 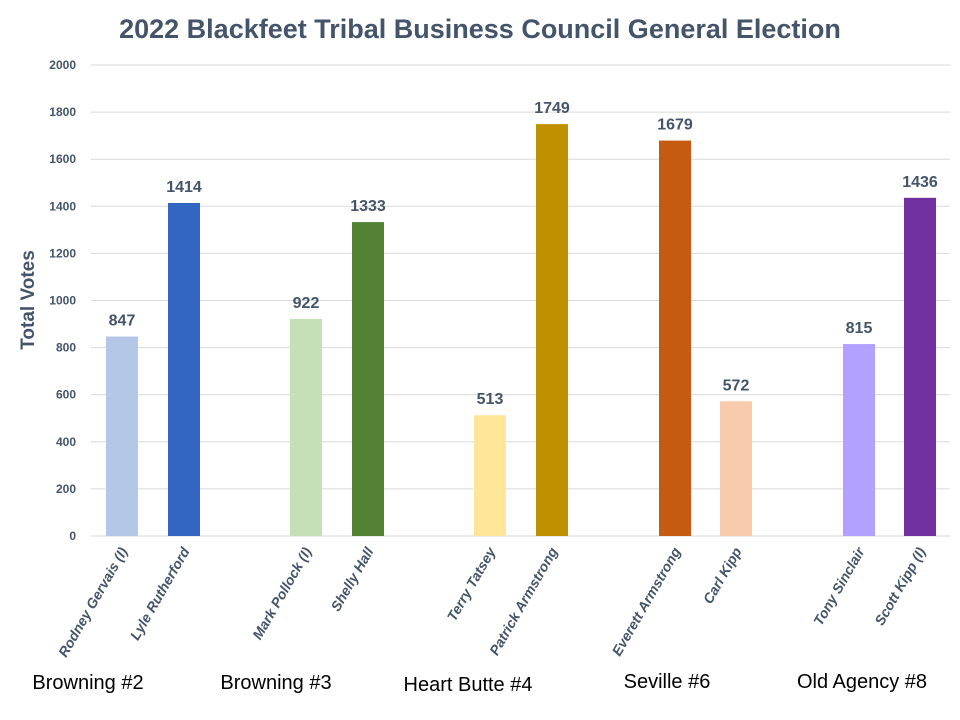 I want to click on x-tick-label: Mark Pollock (I), so click(x=282, y=593).